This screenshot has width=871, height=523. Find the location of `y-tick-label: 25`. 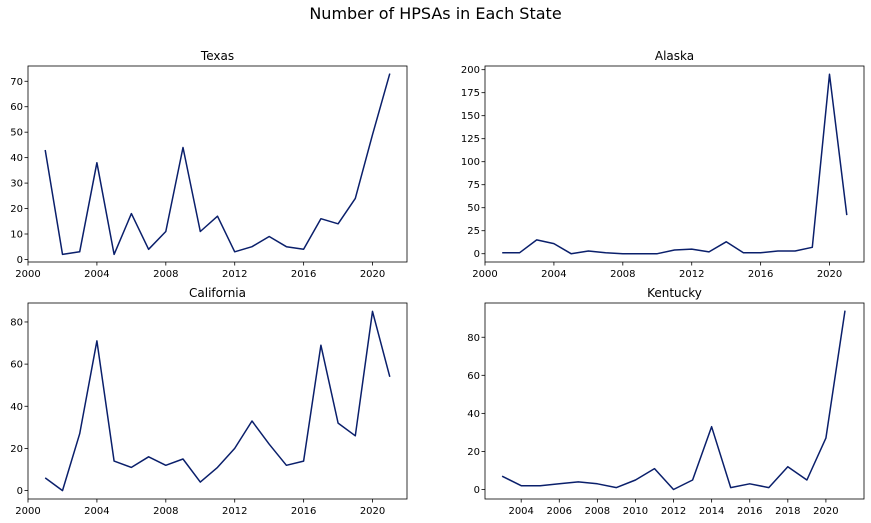

y-tick-label: 25 is located at coordinates (473, 231).